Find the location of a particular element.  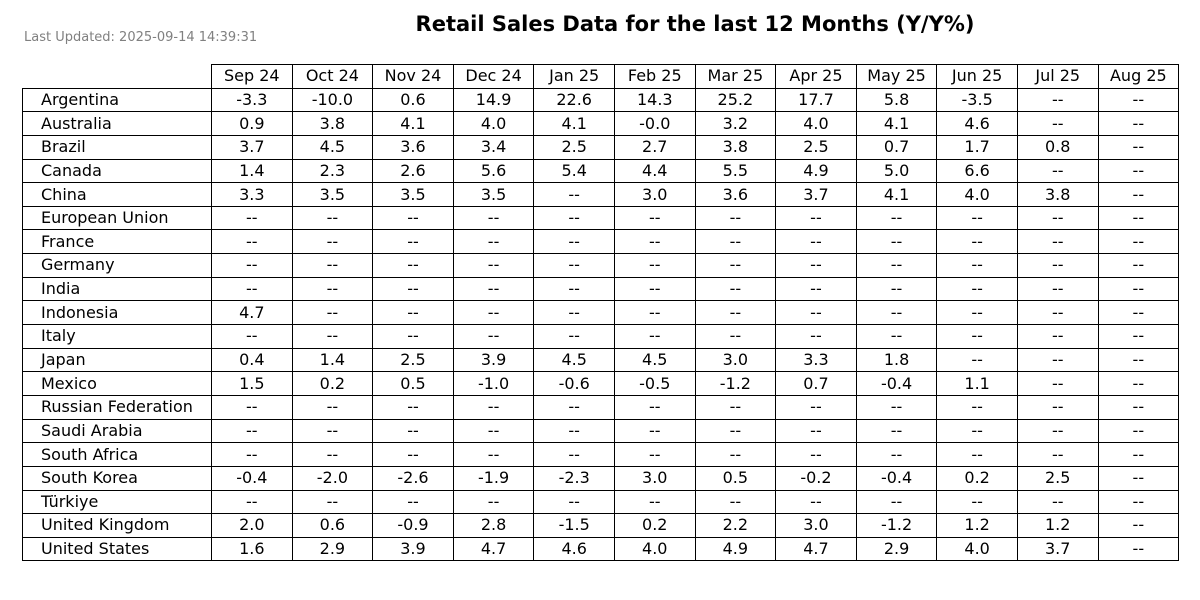

value-cell: -3.5 is located at coordinates (977, 100).